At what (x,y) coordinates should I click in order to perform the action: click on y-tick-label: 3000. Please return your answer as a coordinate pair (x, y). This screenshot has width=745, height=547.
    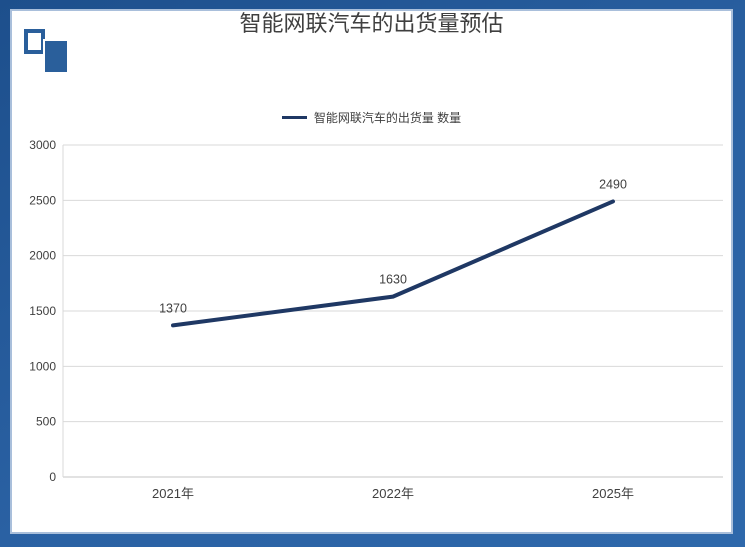
    Looking at the image, I should click on (42, 145).